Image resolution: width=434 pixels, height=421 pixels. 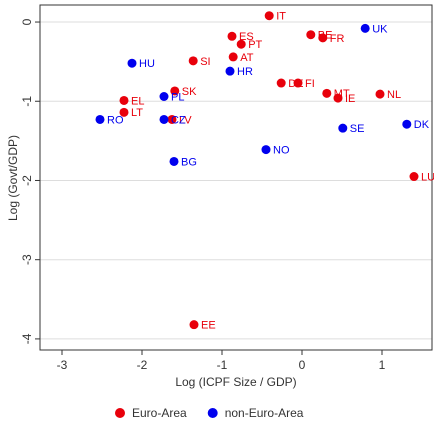 I want to click on point-label: SI, so click(x=205, y=62).